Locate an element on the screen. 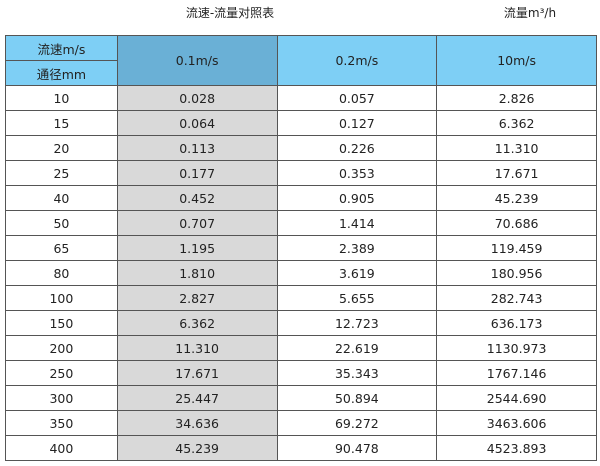  diameter-cell: 150 is located at coordinates (61, 323).